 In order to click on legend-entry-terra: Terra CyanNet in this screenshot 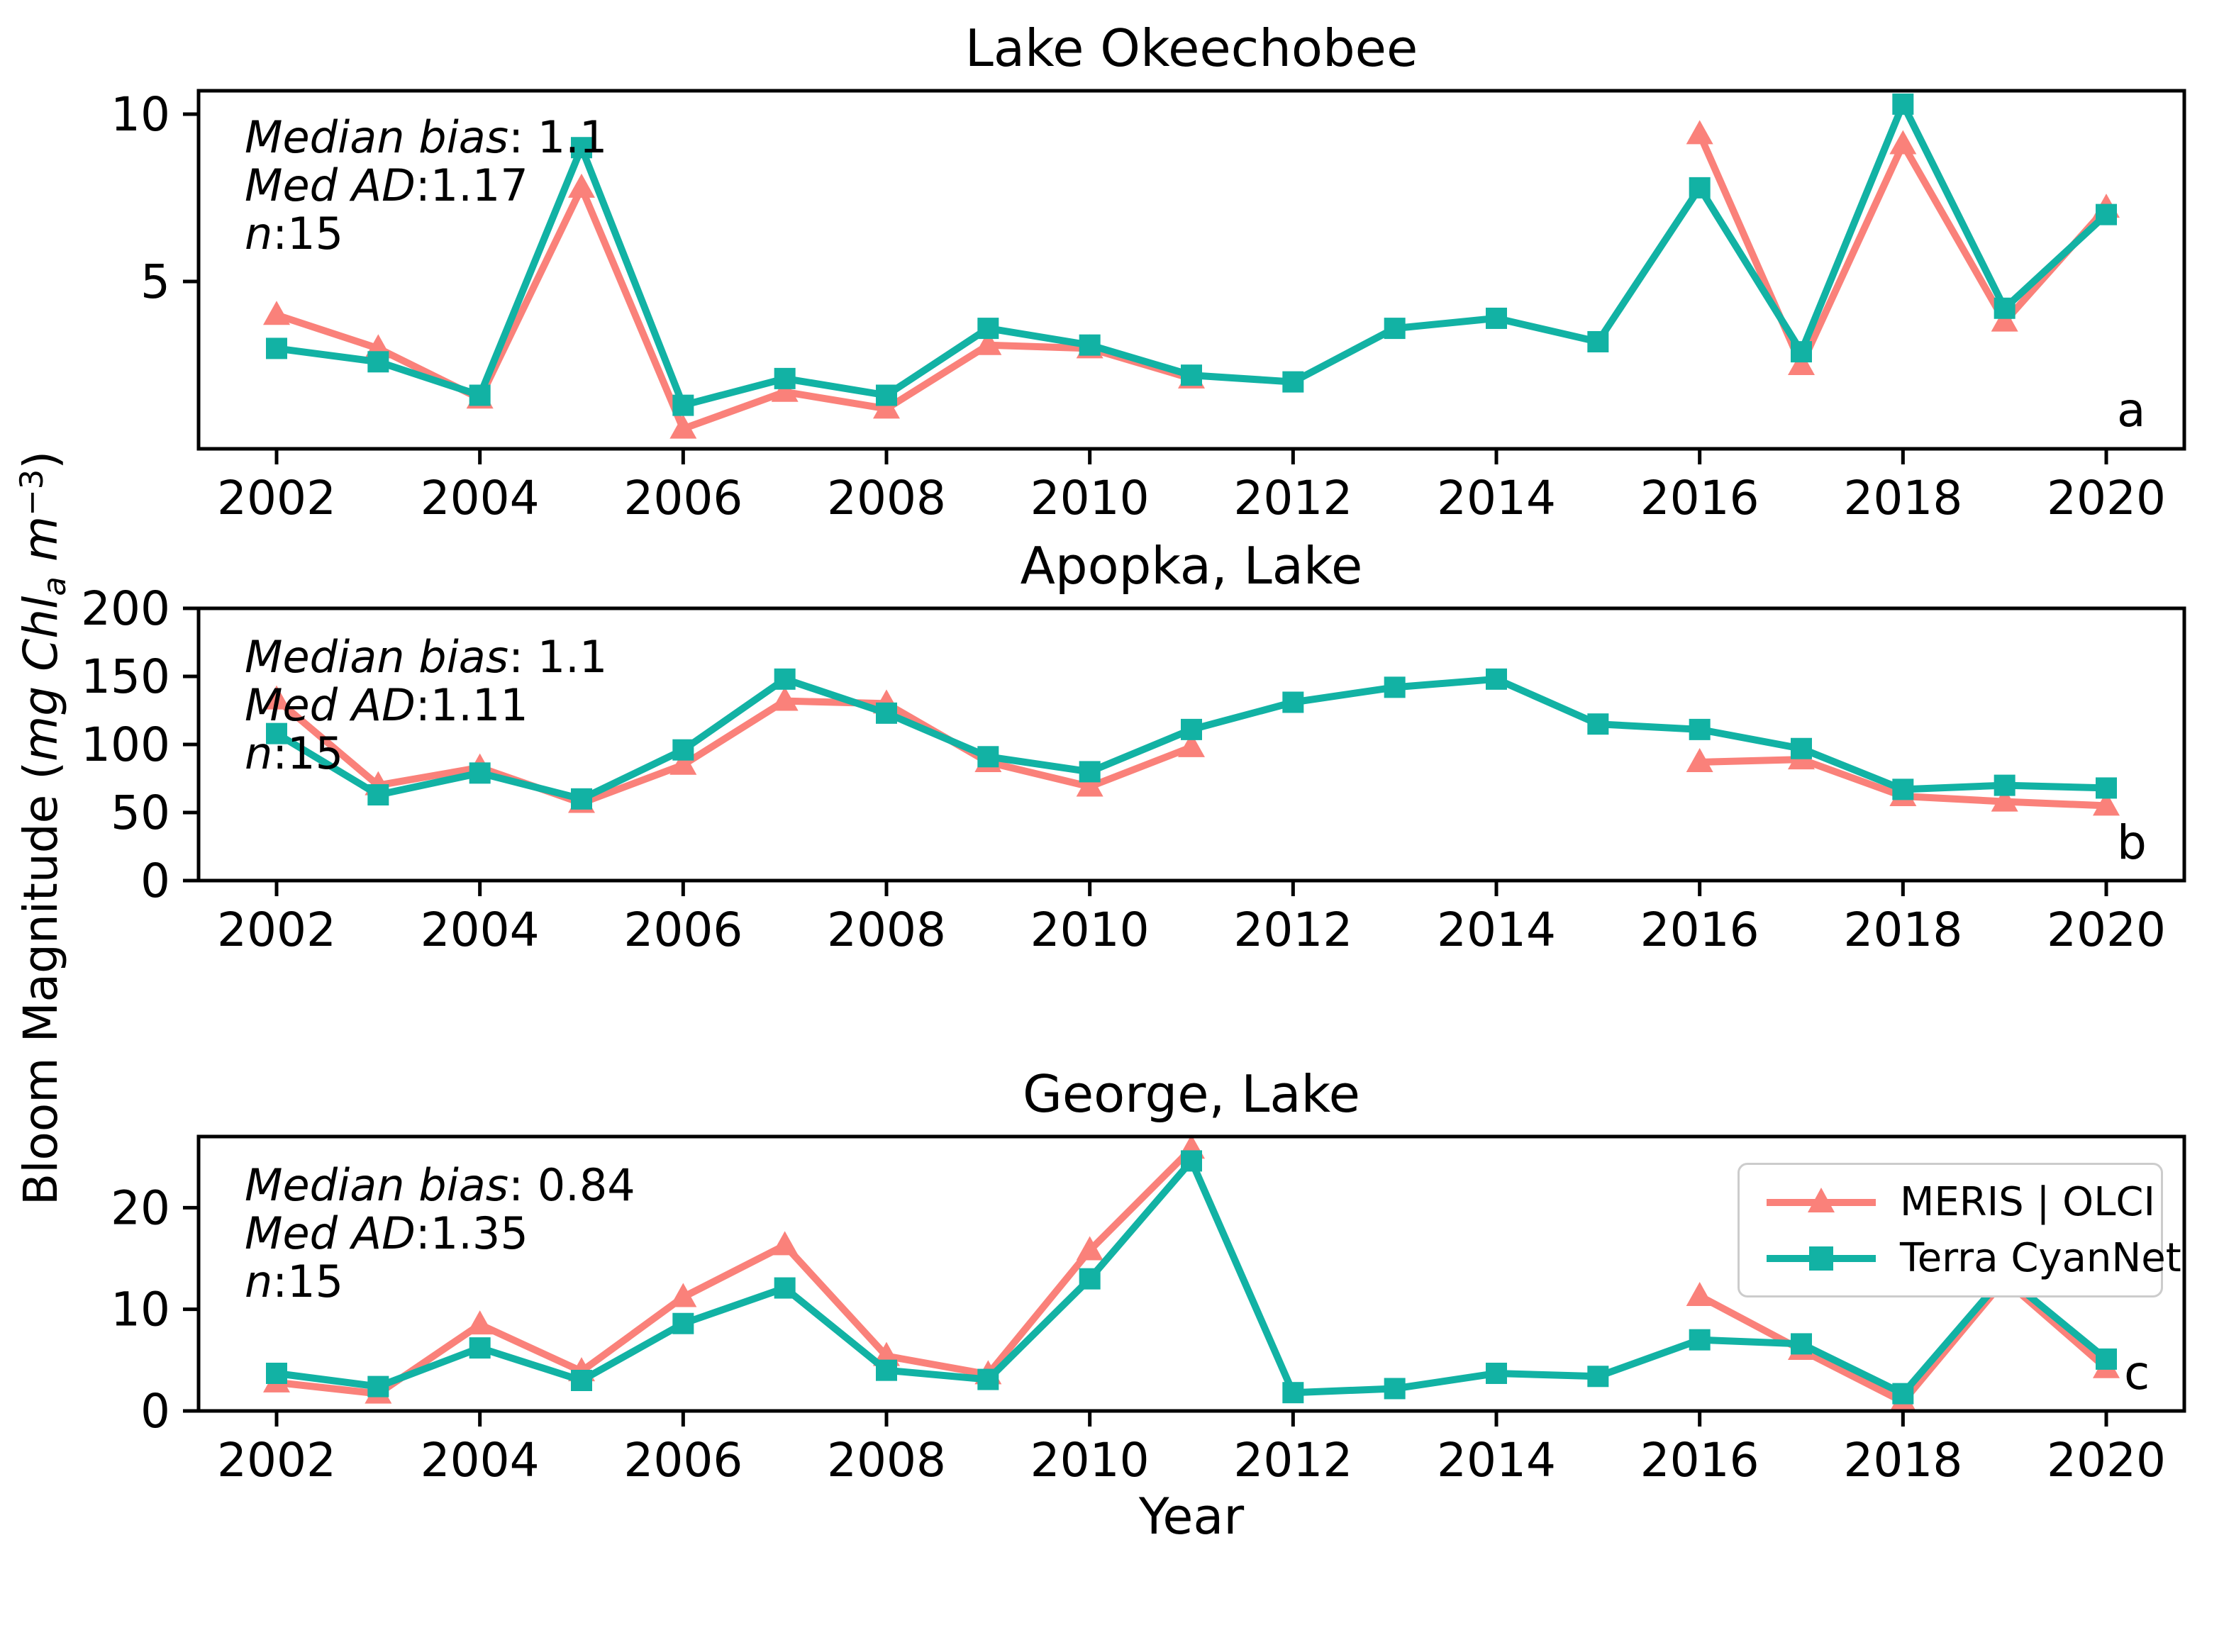, I will do `click(1971, 1258)`.